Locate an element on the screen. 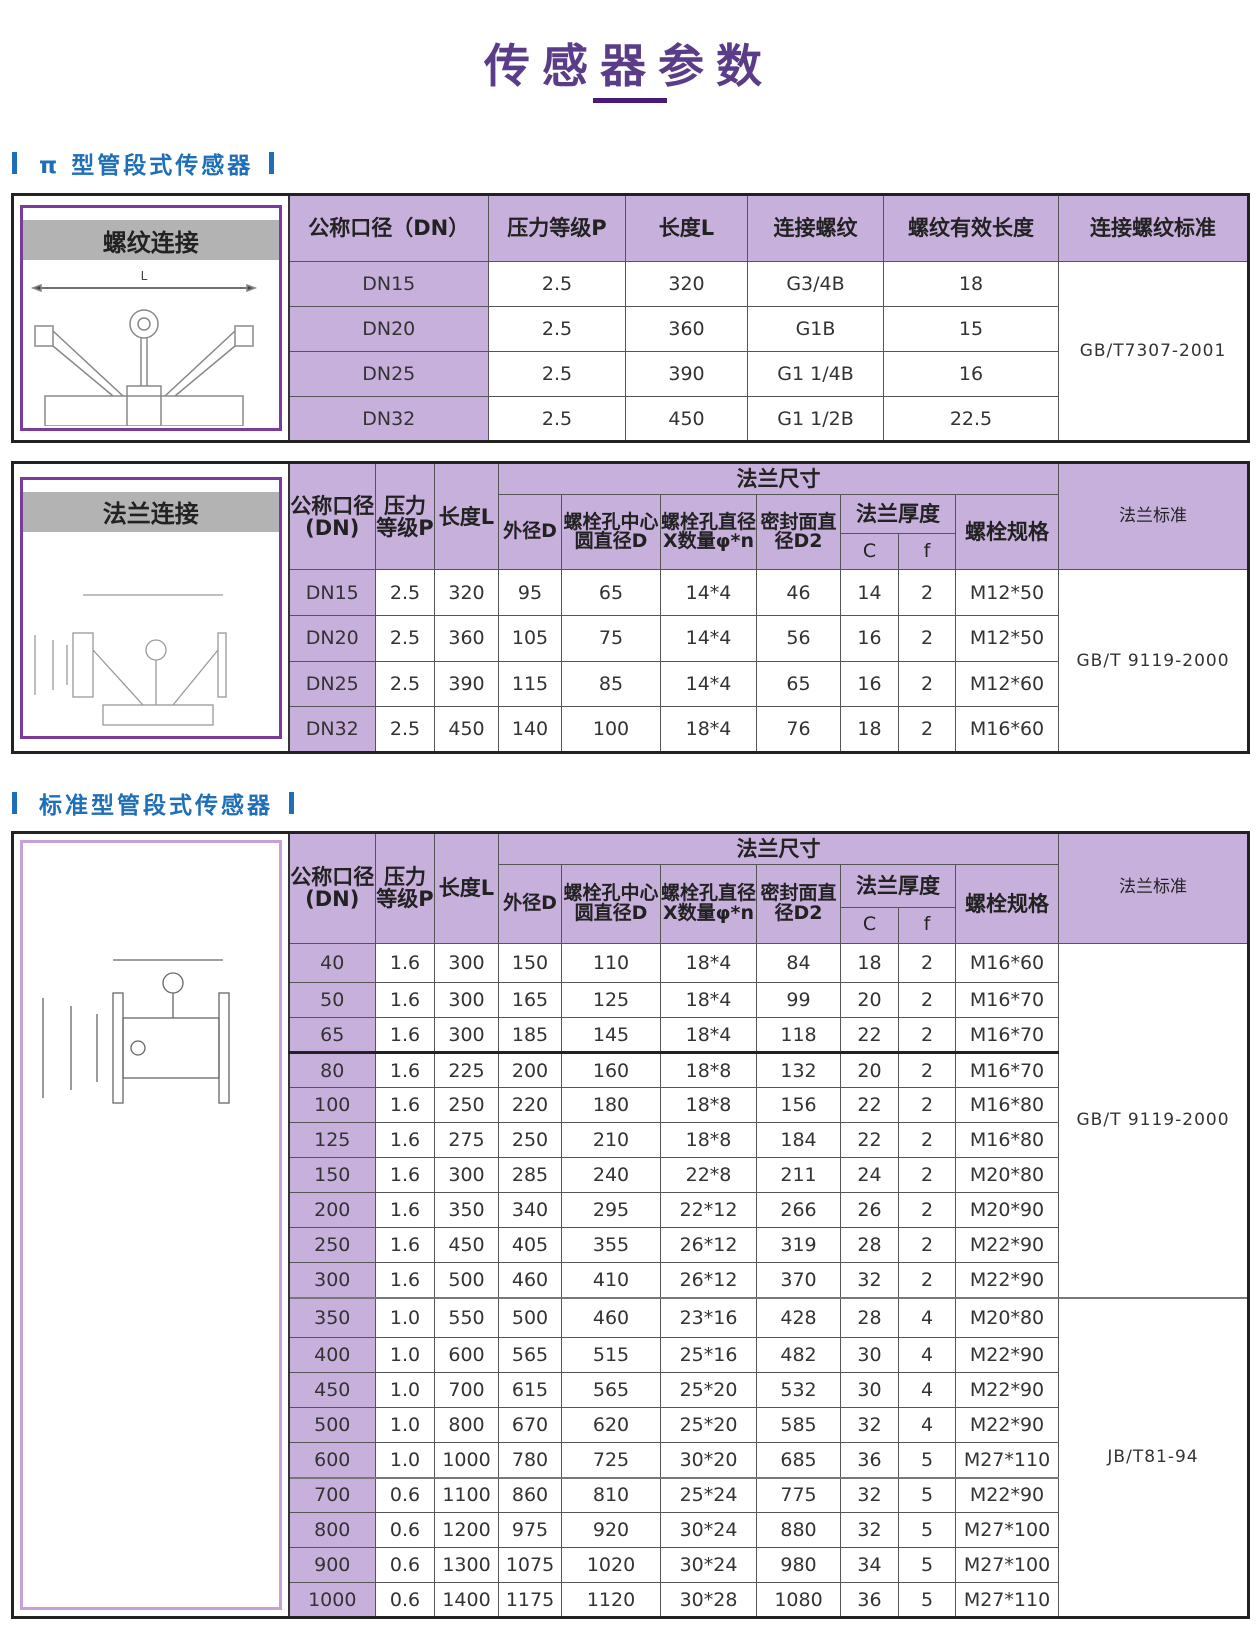 This screenshot has width=1258, height=1651. cell-bolt-spec: M12*60 is located at coordinates (1007, 684).